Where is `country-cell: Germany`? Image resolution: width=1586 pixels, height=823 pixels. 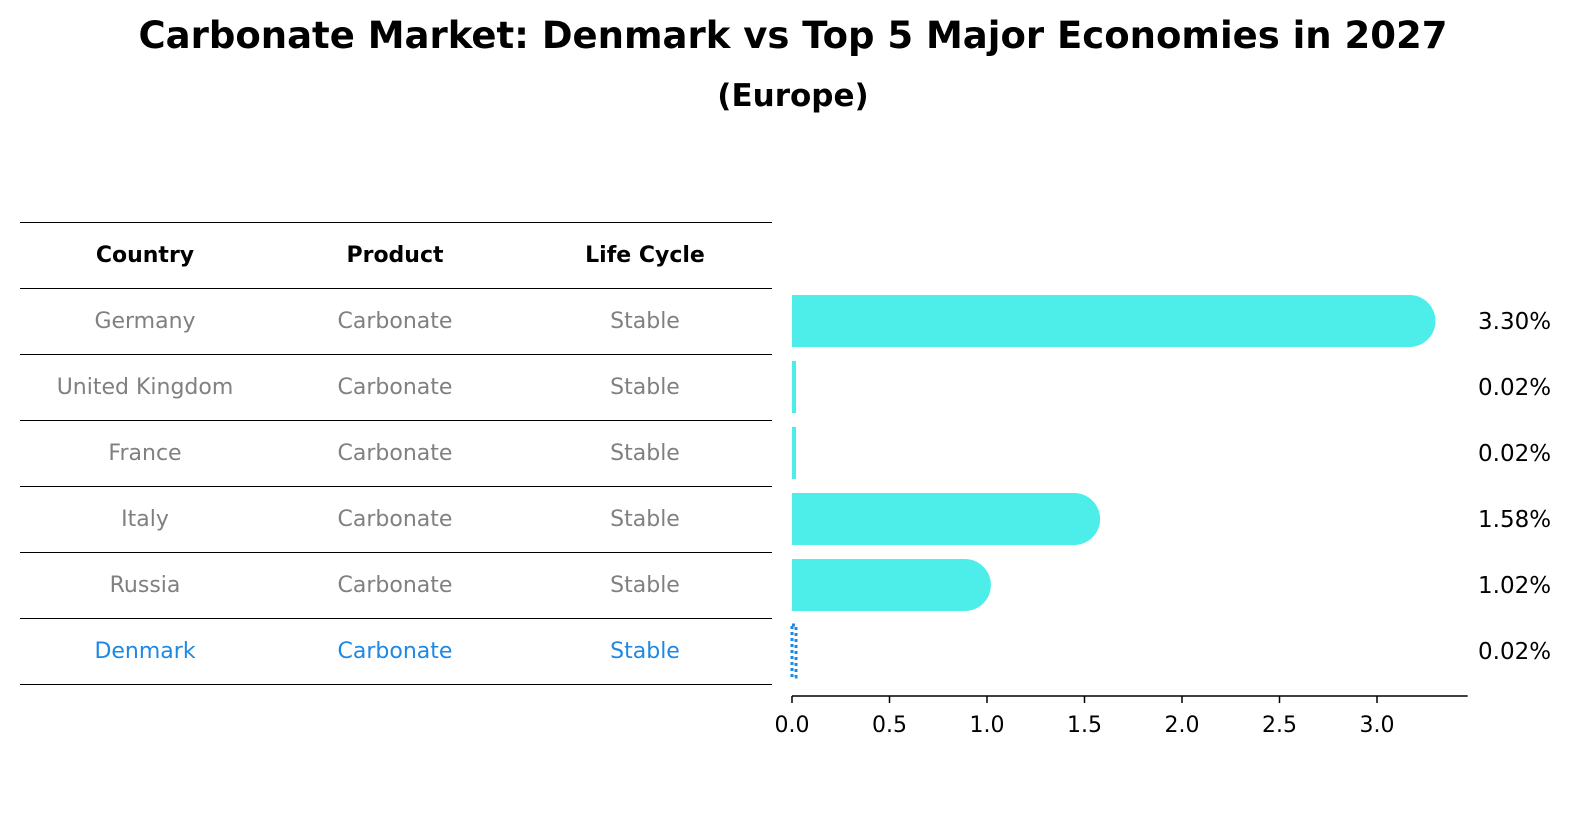
country-cell: Germany is located at coordinates (145, 321).